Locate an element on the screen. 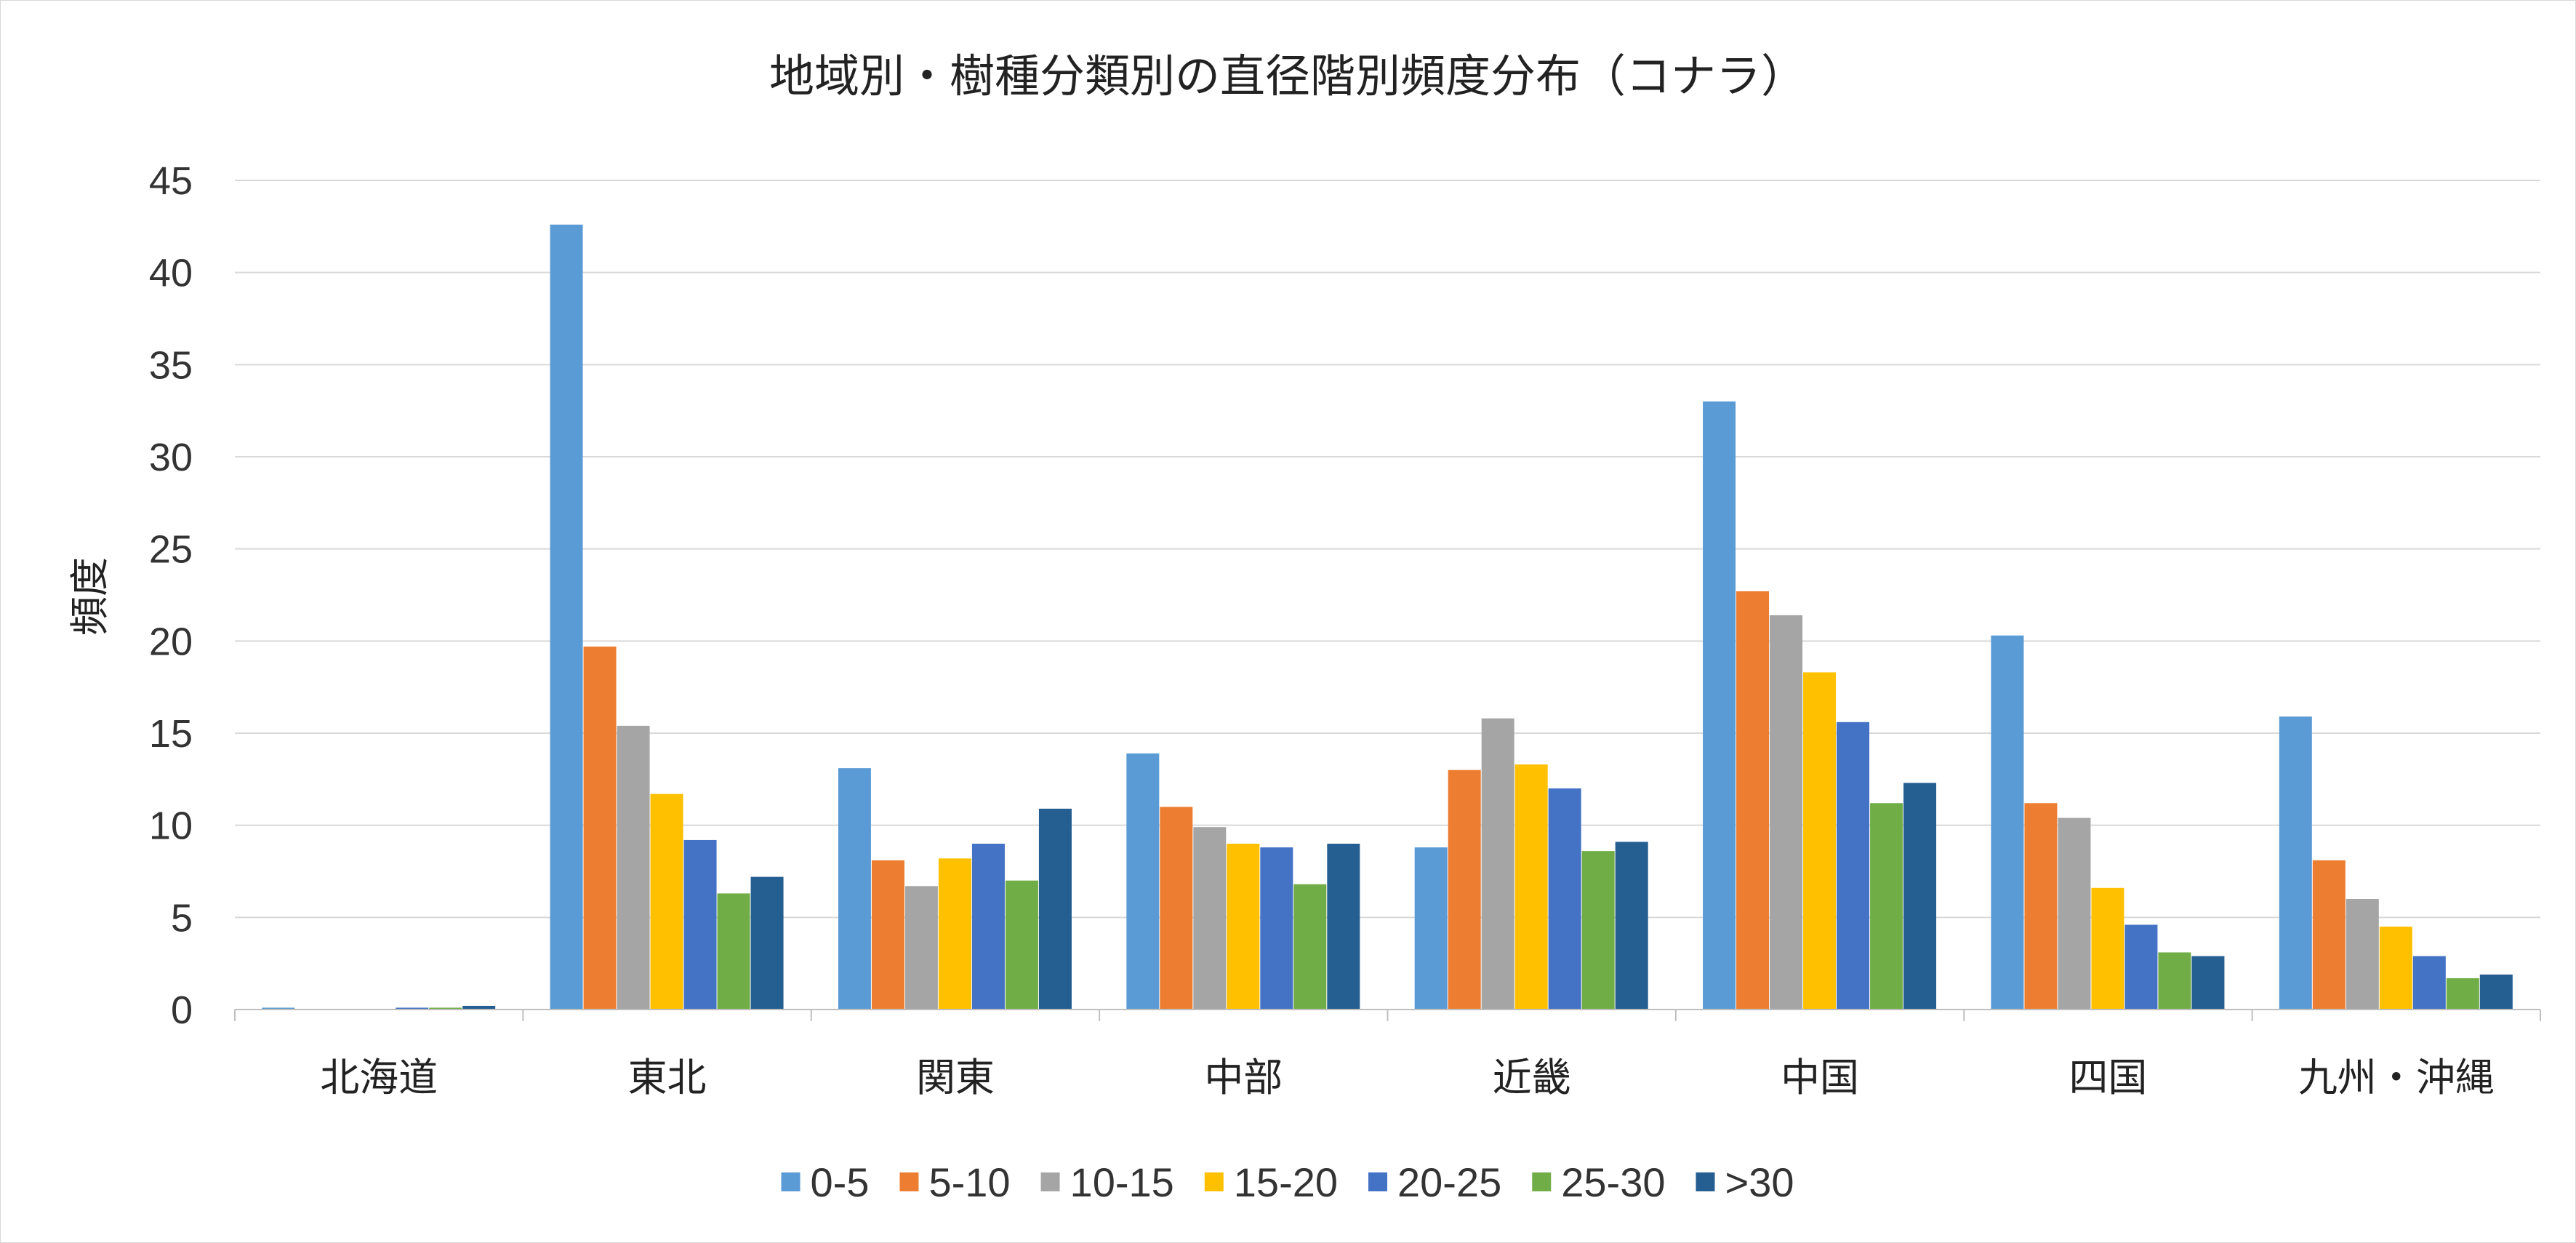 This screenshot has height=1243, width=2576. chart-title: 地域別・樹種分類別の直径階別頻度分布（コナラ） is located at coordinates (1287, 76).